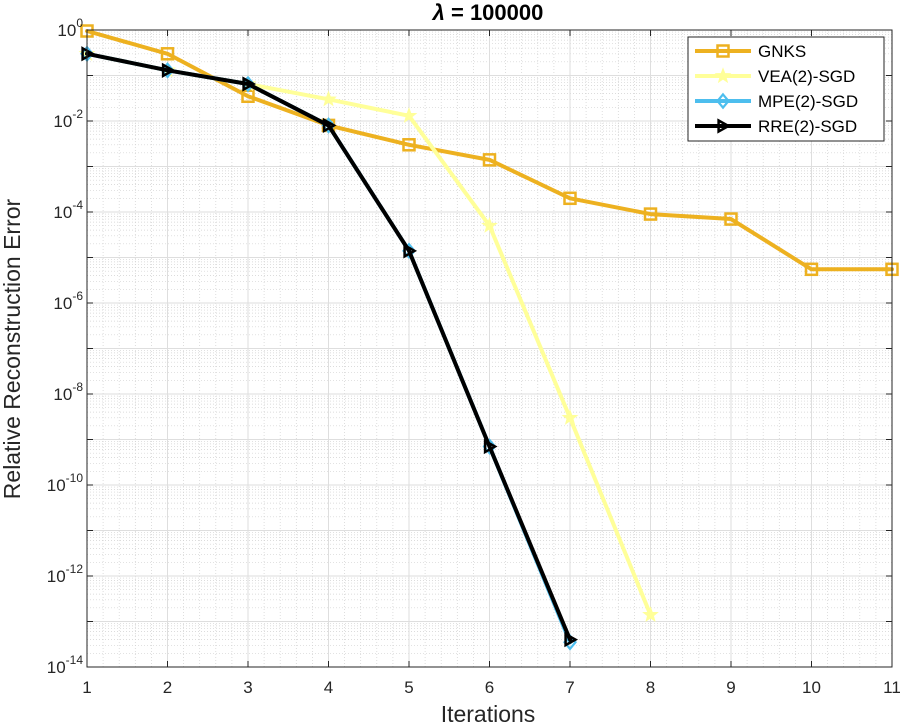 The height and width of the screenshot is (725, 905). I want to click on y-tick-exponent: -8, so click(77, 387).